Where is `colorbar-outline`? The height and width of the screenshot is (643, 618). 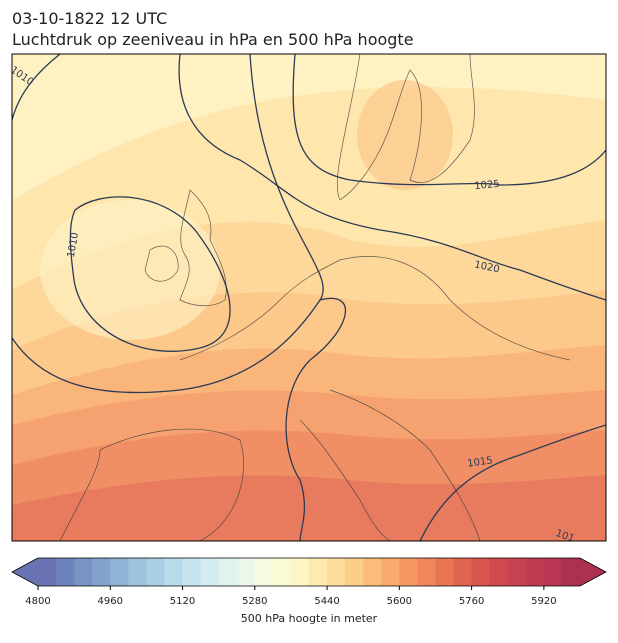
colorbar-outline is located at coordinates (309, 572).